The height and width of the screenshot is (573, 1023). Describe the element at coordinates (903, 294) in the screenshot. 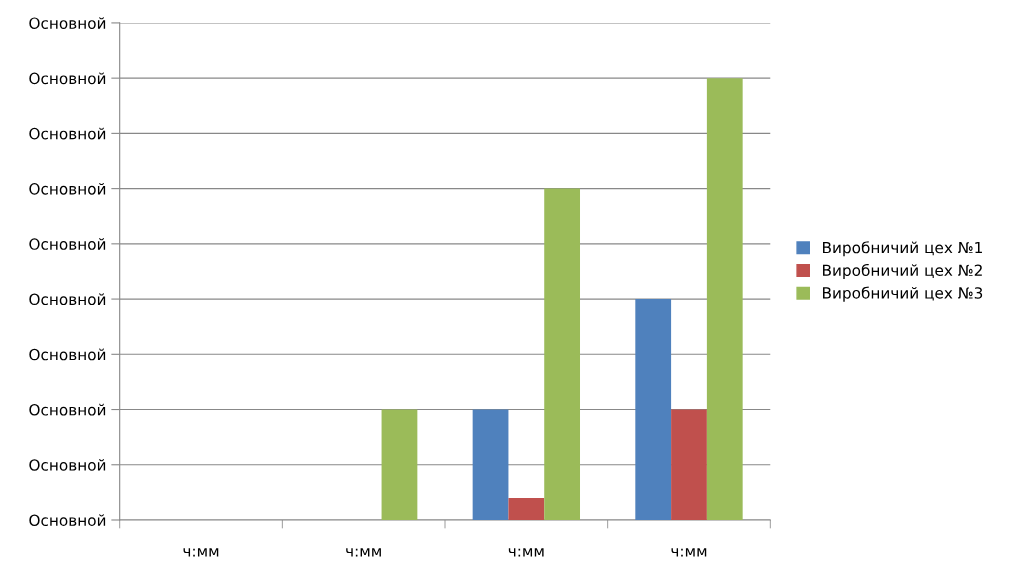

I see `legend-label: Виробничий цех №3` at that location.